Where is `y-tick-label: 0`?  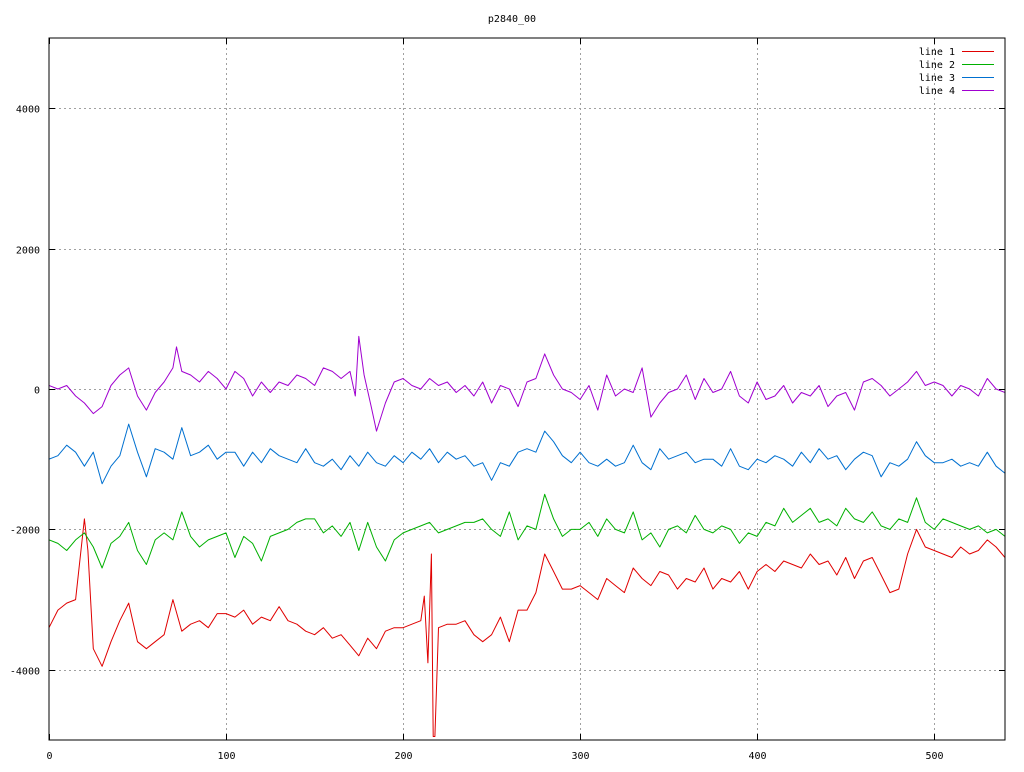
y-tick-label: 0 is located at coordinates (37, 391).